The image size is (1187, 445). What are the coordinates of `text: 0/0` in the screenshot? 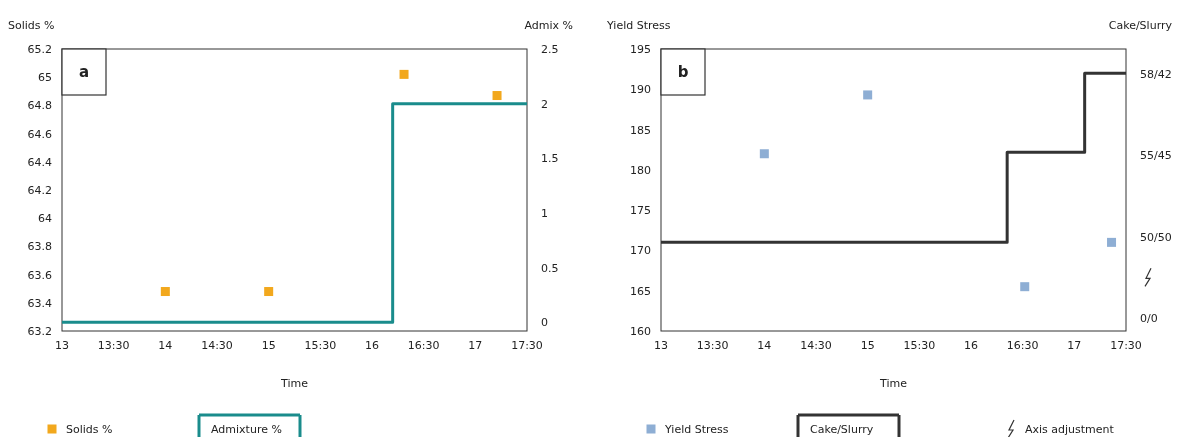 It's located at (1149, 318).